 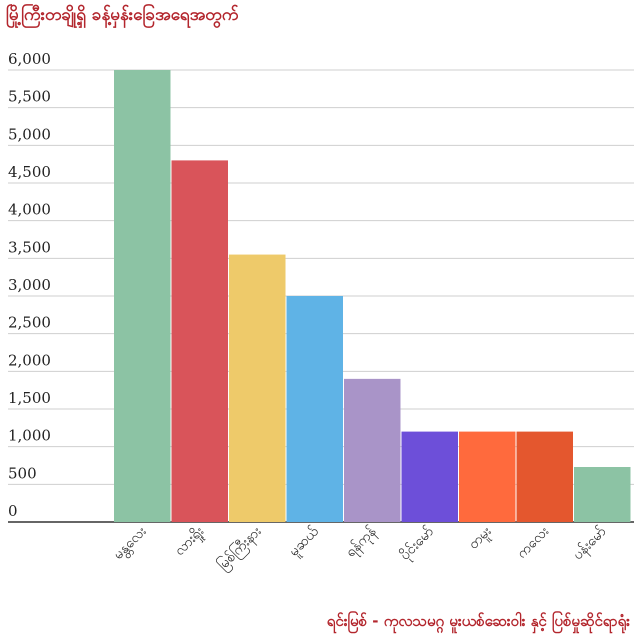 What do you see at coordinates (240, 548) in the screenshot?
I see `x-tick-label: မြစ်ကြီးနား` at bounding box center [240, 548].